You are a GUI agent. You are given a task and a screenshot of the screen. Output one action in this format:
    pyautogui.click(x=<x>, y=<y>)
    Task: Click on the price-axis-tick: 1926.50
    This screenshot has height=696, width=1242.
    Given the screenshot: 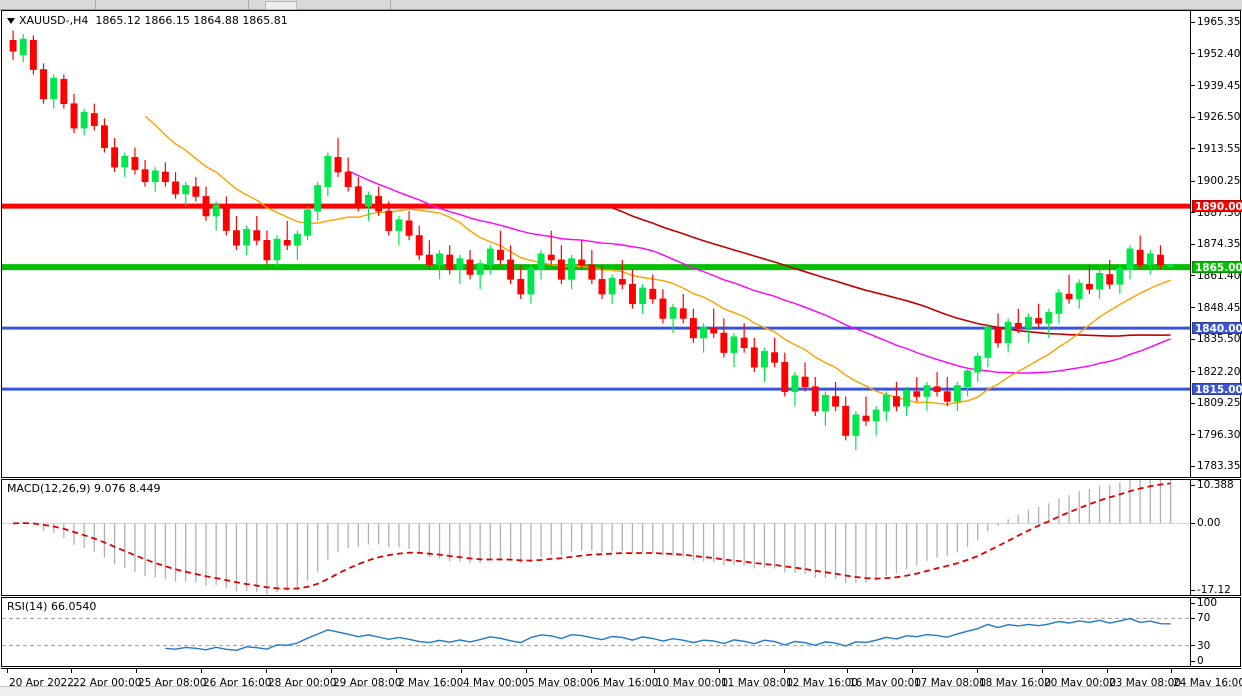 What is the action you would take?
    pyautogui.click(x=1215, y=117)
    